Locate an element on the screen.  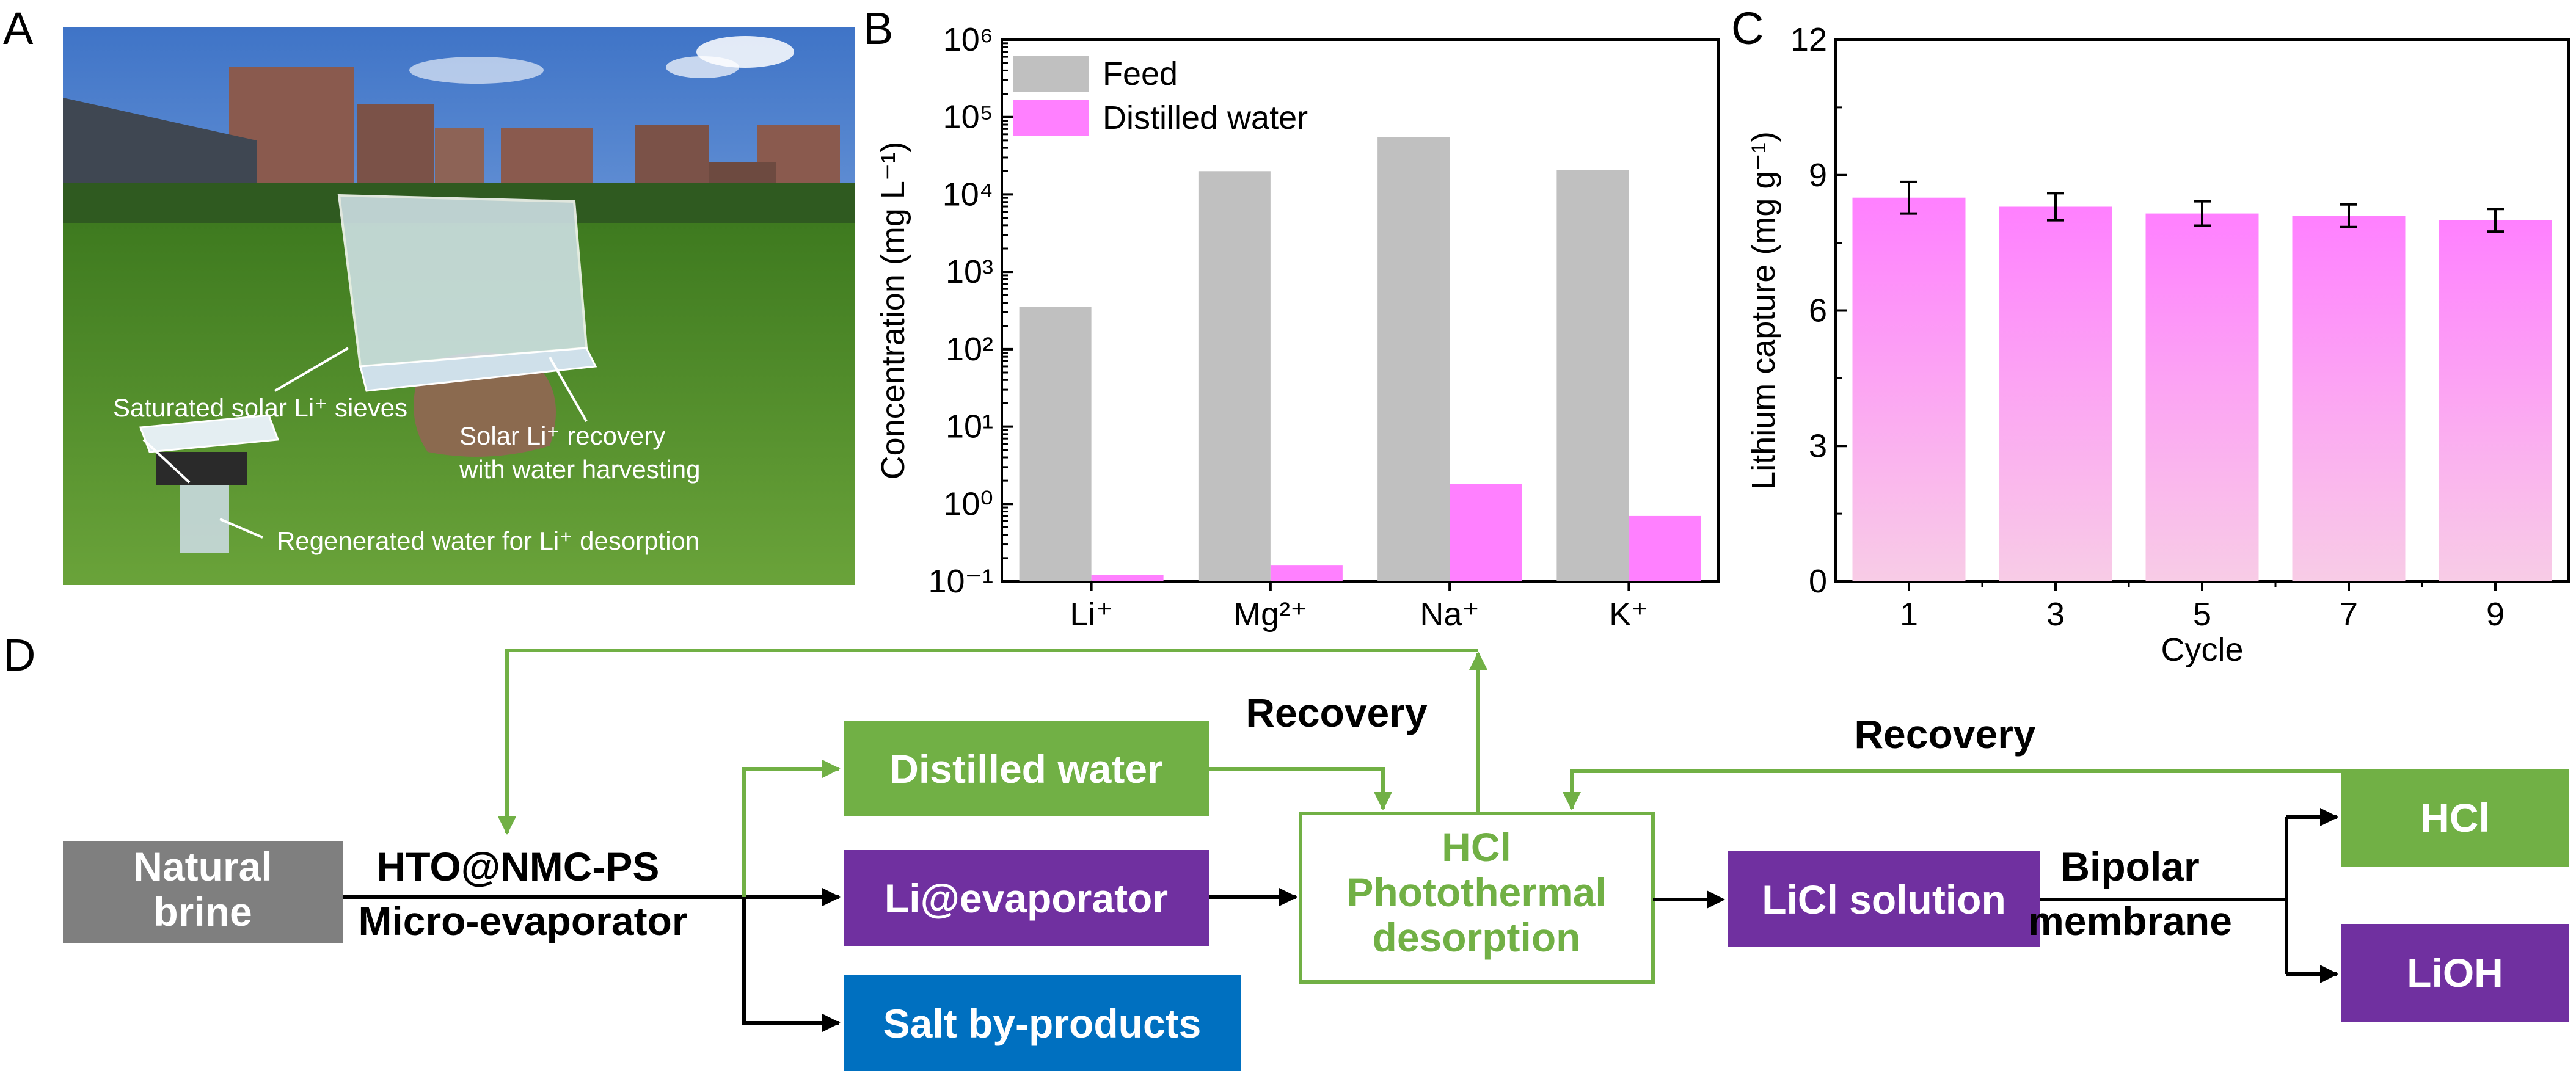
hcl-label: HCl is located at coordinates (2455, 818).